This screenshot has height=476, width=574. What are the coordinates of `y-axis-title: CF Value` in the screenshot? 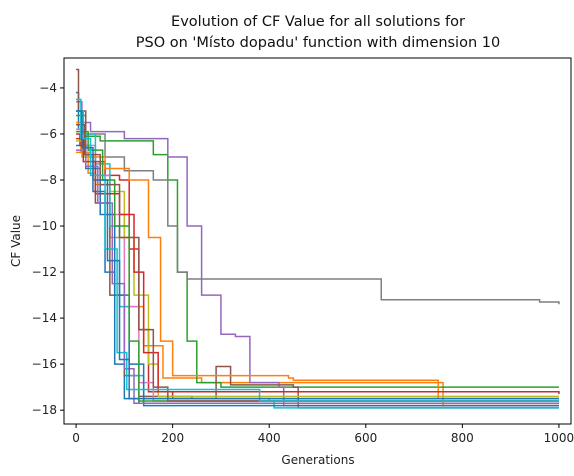 It's located at (16, 241).